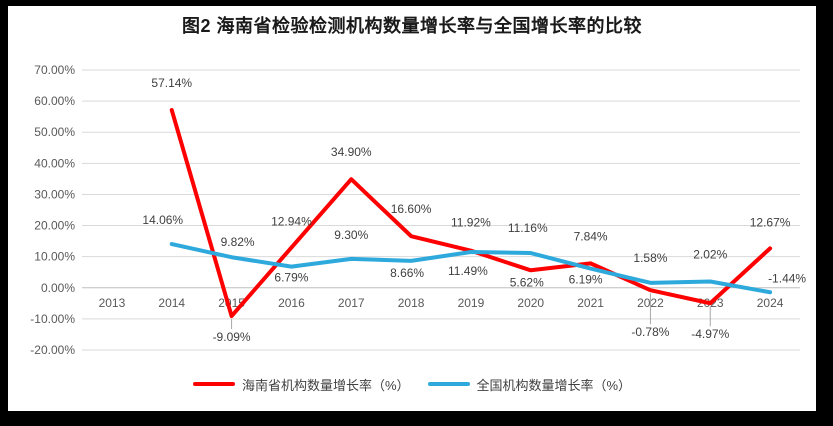 This screenshot has height=426, width=833. I want to click on data-label: 6.79%, so click(291, 278).